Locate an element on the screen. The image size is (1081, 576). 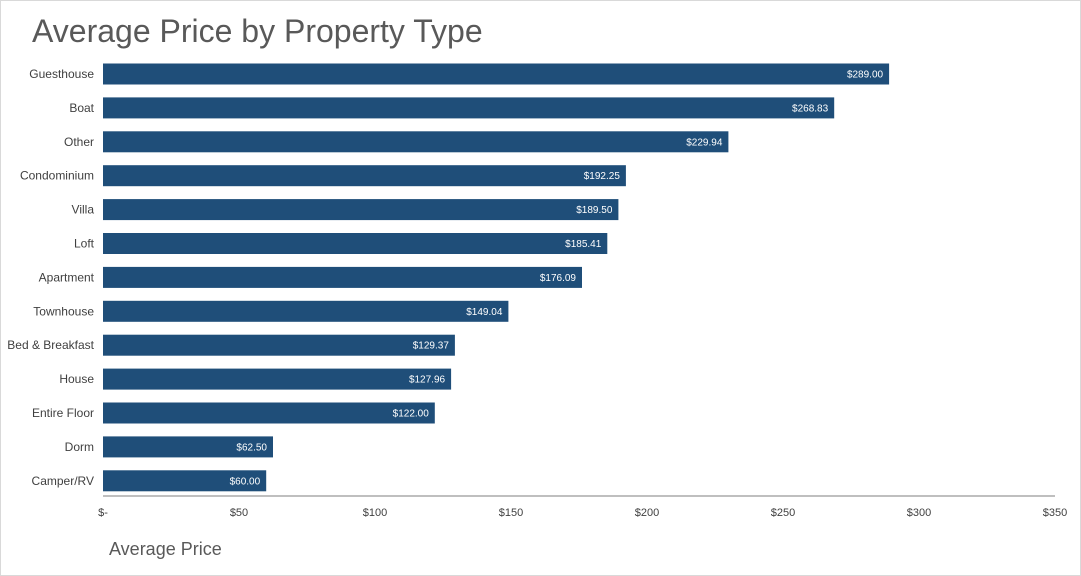
bar-other is located at coordinates (416, 142).